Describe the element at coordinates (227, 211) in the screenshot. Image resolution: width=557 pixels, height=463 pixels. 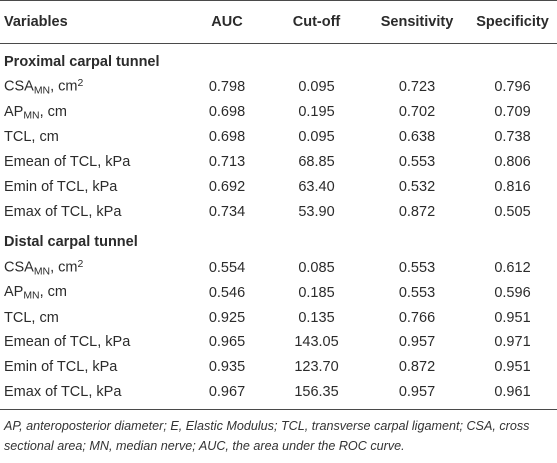
I see `auc-cell: 0.734` at that location.